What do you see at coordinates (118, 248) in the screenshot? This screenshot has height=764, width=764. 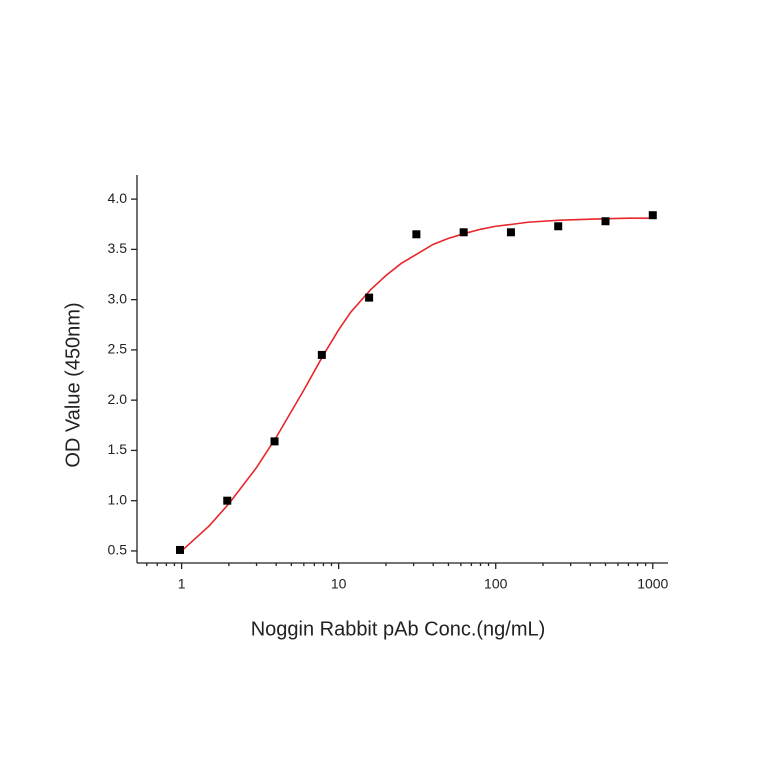 I see `y-tick-label: 3.5` at bounding box center [118, 248].